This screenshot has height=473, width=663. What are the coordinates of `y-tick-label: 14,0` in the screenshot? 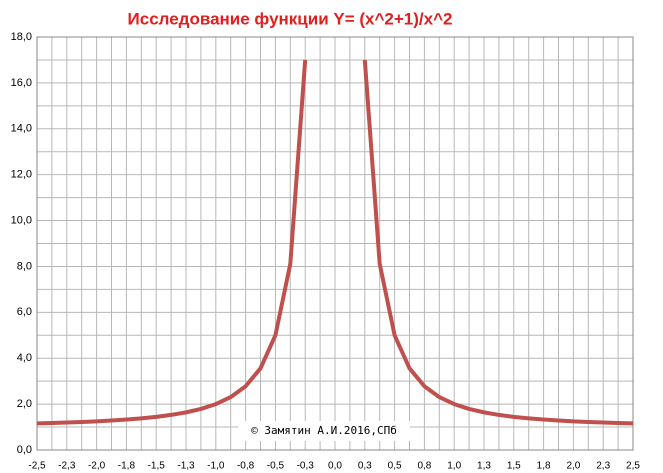 It's located at (21, 129).